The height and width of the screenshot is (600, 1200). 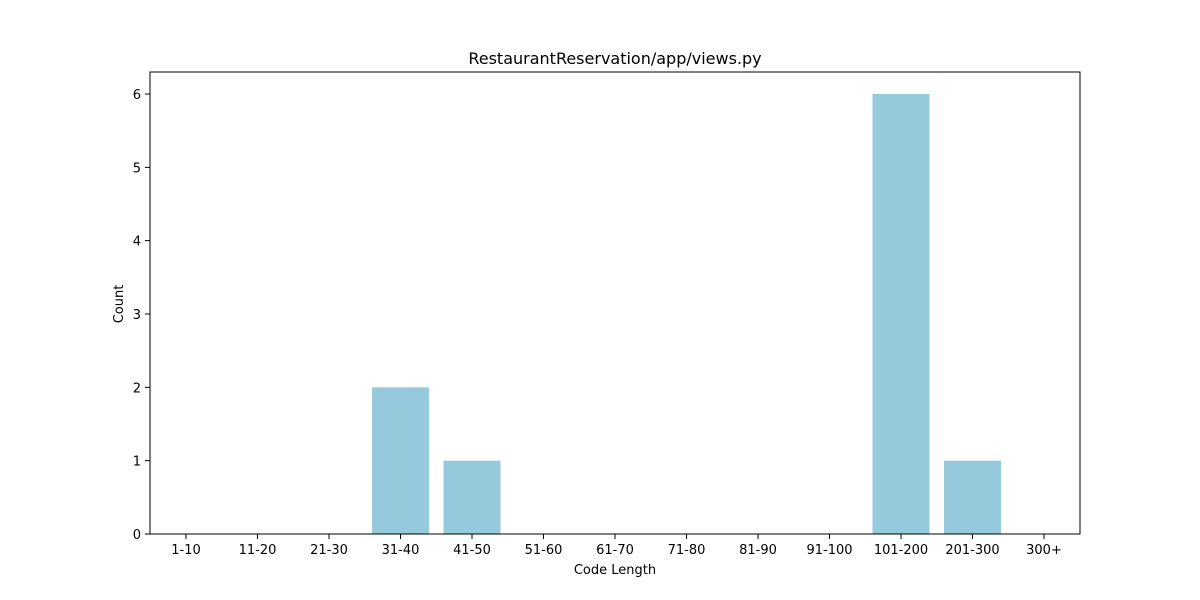 What do you see at coordinates (615, 570) in the screenshot?
I see `x-axis-label: Code Length` at bounding box center [615, 570].